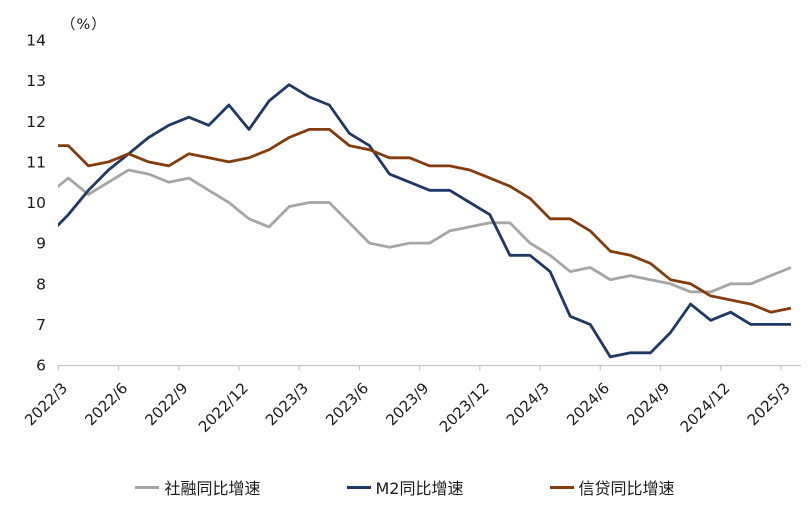  Describe the element at coordinates (41, 284) in the screenshot. I see `y-tick-label: 8` at that location.